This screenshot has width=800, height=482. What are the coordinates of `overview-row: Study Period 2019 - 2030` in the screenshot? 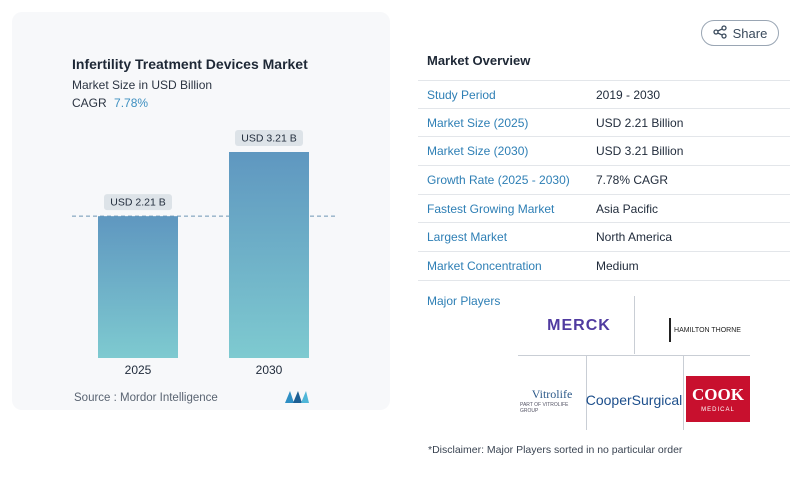 It's located at (604, 94).